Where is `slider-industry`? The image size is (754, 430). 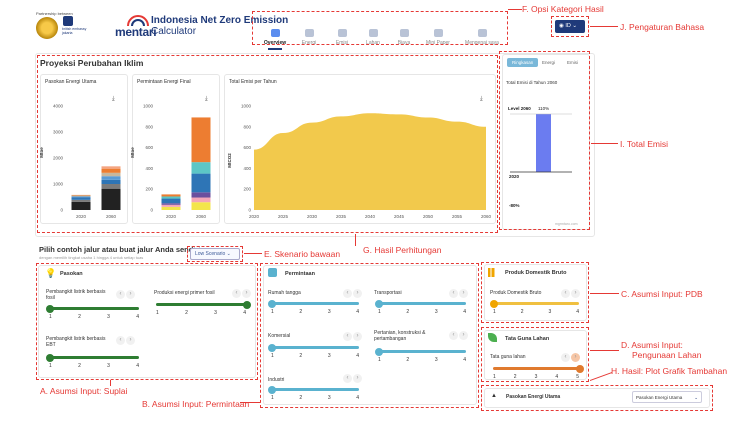 slider-industry is located at coordinates (315, 389).